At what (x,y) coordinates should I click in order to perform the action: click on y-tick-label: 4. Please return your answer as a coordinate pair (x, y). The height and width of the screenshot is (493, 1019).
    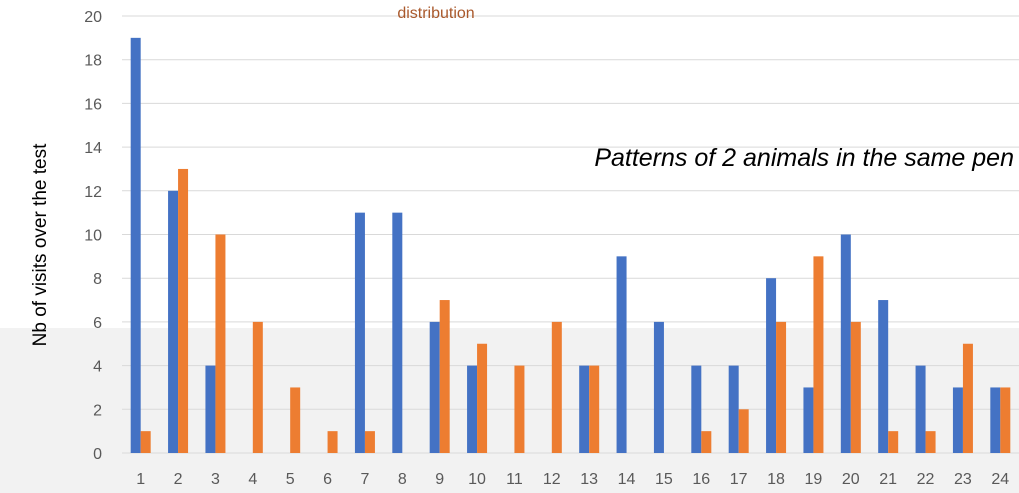
    Looking at the image, I should click on (97, 367).